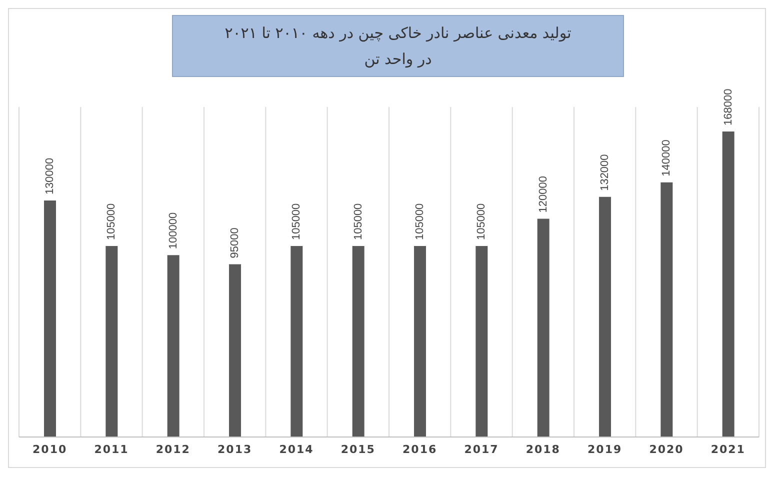 The image size is (768, 502). Describe the element at coordinates (398, 59) in the screenshot. I see `chart-subtitle: در واحد تن` at that location.